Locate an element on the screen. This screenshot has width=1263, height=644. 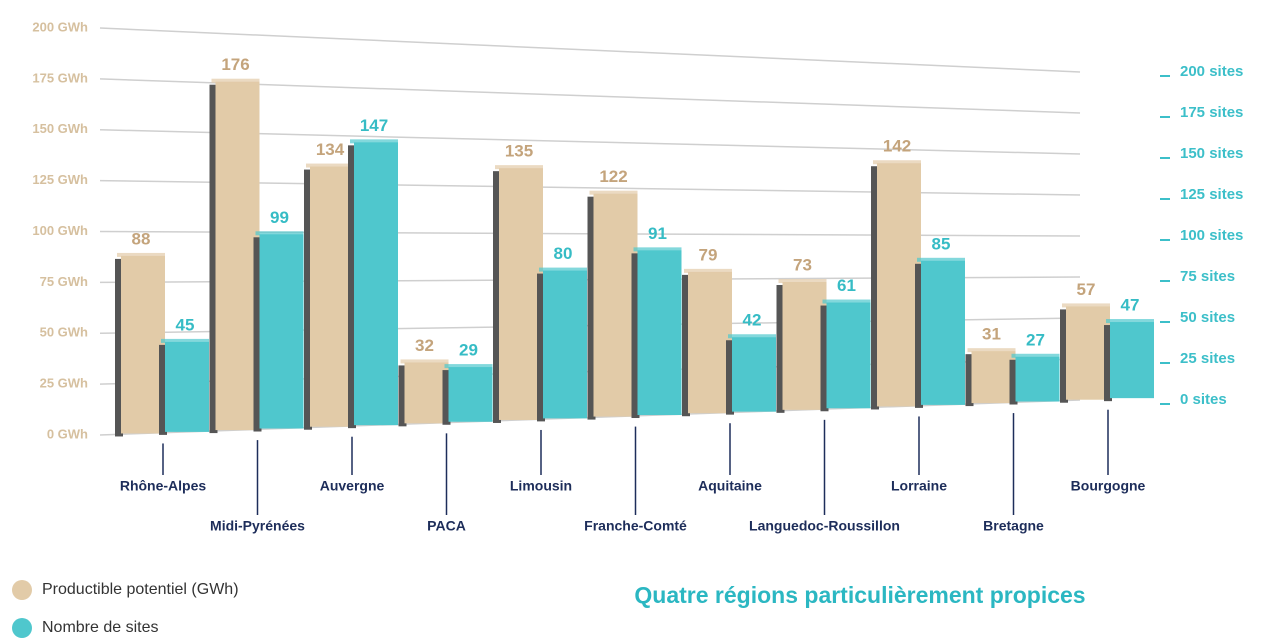
y-tick-label: 25 GWh is located at coordinates (64, 383).